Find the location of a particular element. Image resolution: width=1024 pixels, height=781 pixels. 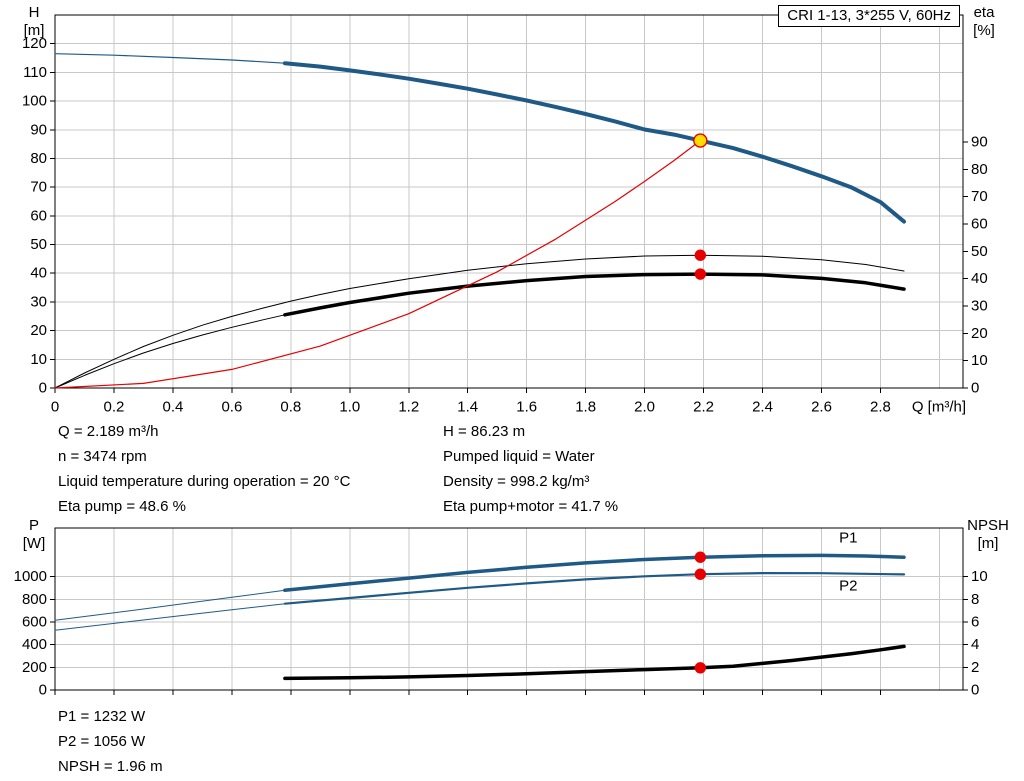

duty-point-p1 is located at coordinates (700, 557).